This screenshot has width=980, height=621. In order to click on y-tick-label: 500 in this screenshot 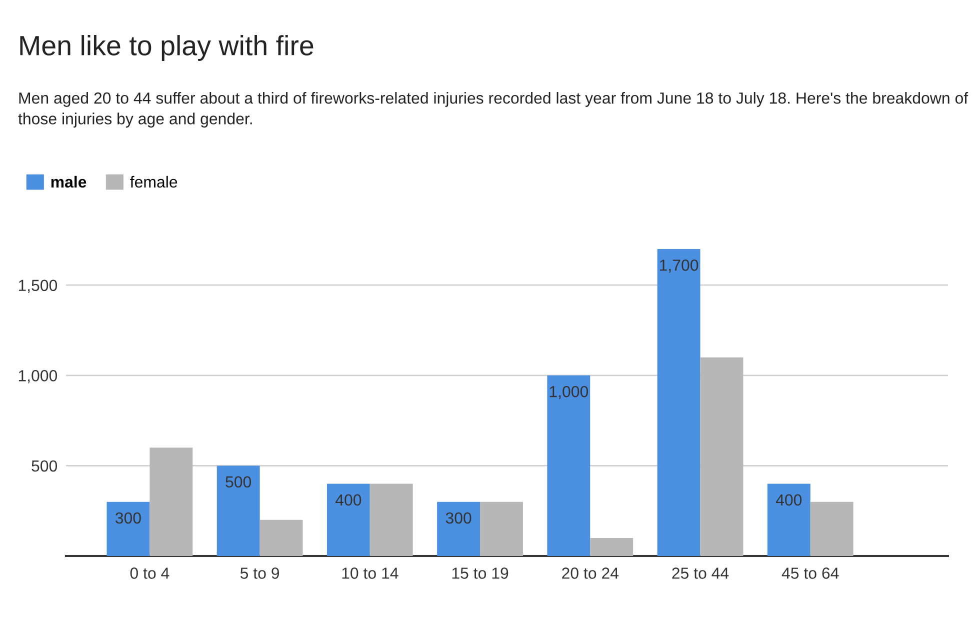, I will do `click(45, 466)`.